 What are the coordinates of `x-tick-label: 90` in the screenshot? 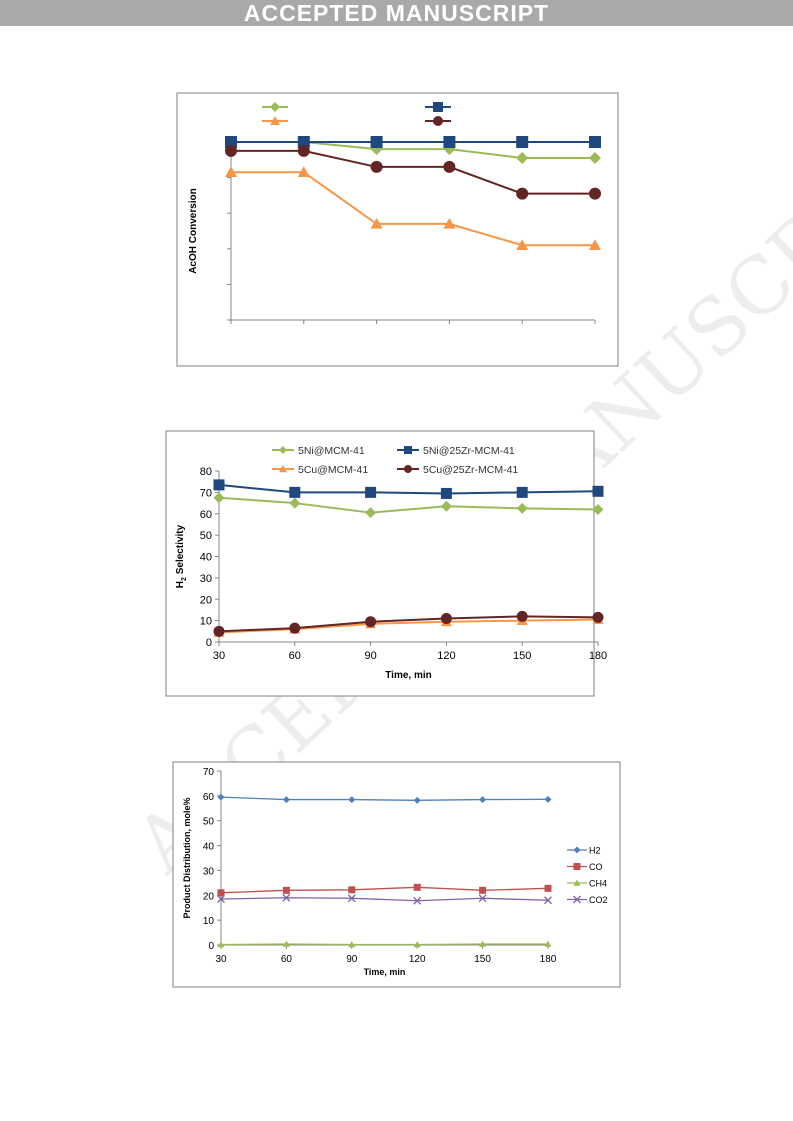 It's located at (352, 959).